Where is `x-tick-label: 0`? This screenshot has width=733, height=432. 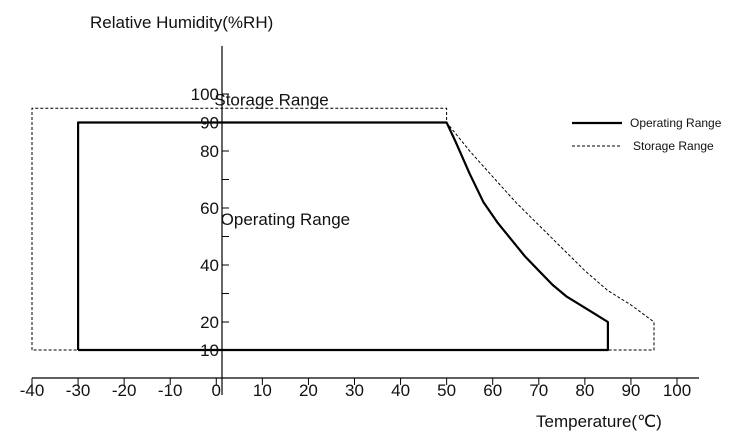 x-tick-label: 0 is located at coordinates (216, 390).